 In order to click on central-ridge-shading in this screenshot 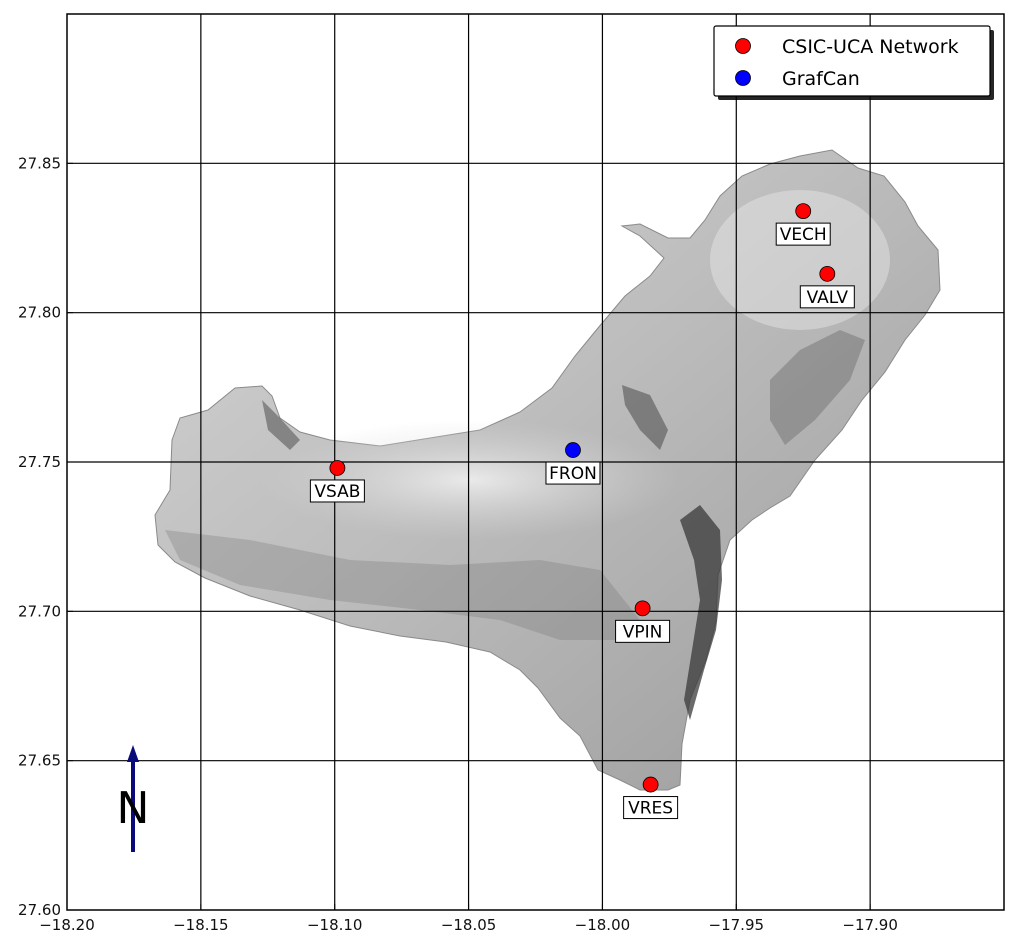, I will do `click(645, 417)`.